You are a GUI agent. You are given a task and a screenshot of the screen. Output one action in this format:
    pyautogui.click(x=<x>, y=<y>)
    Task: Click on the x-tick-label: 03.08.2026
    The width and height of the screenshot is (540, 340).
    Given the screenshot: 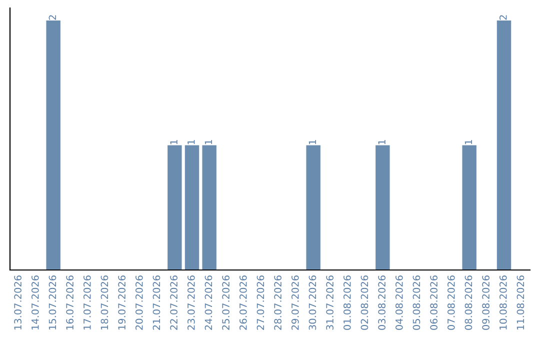 What is the action you would take?
    pyautogui.click(x=382, y=302)
    